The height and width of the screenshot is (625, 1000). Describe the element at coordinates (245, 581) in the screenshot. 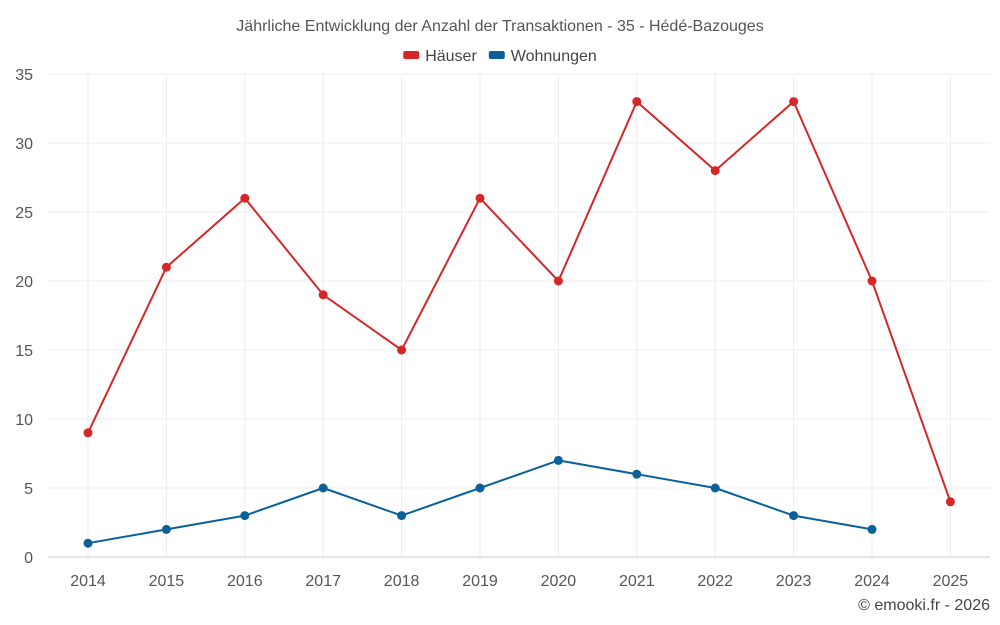

I see `x-tick-label: 2016` at that location.